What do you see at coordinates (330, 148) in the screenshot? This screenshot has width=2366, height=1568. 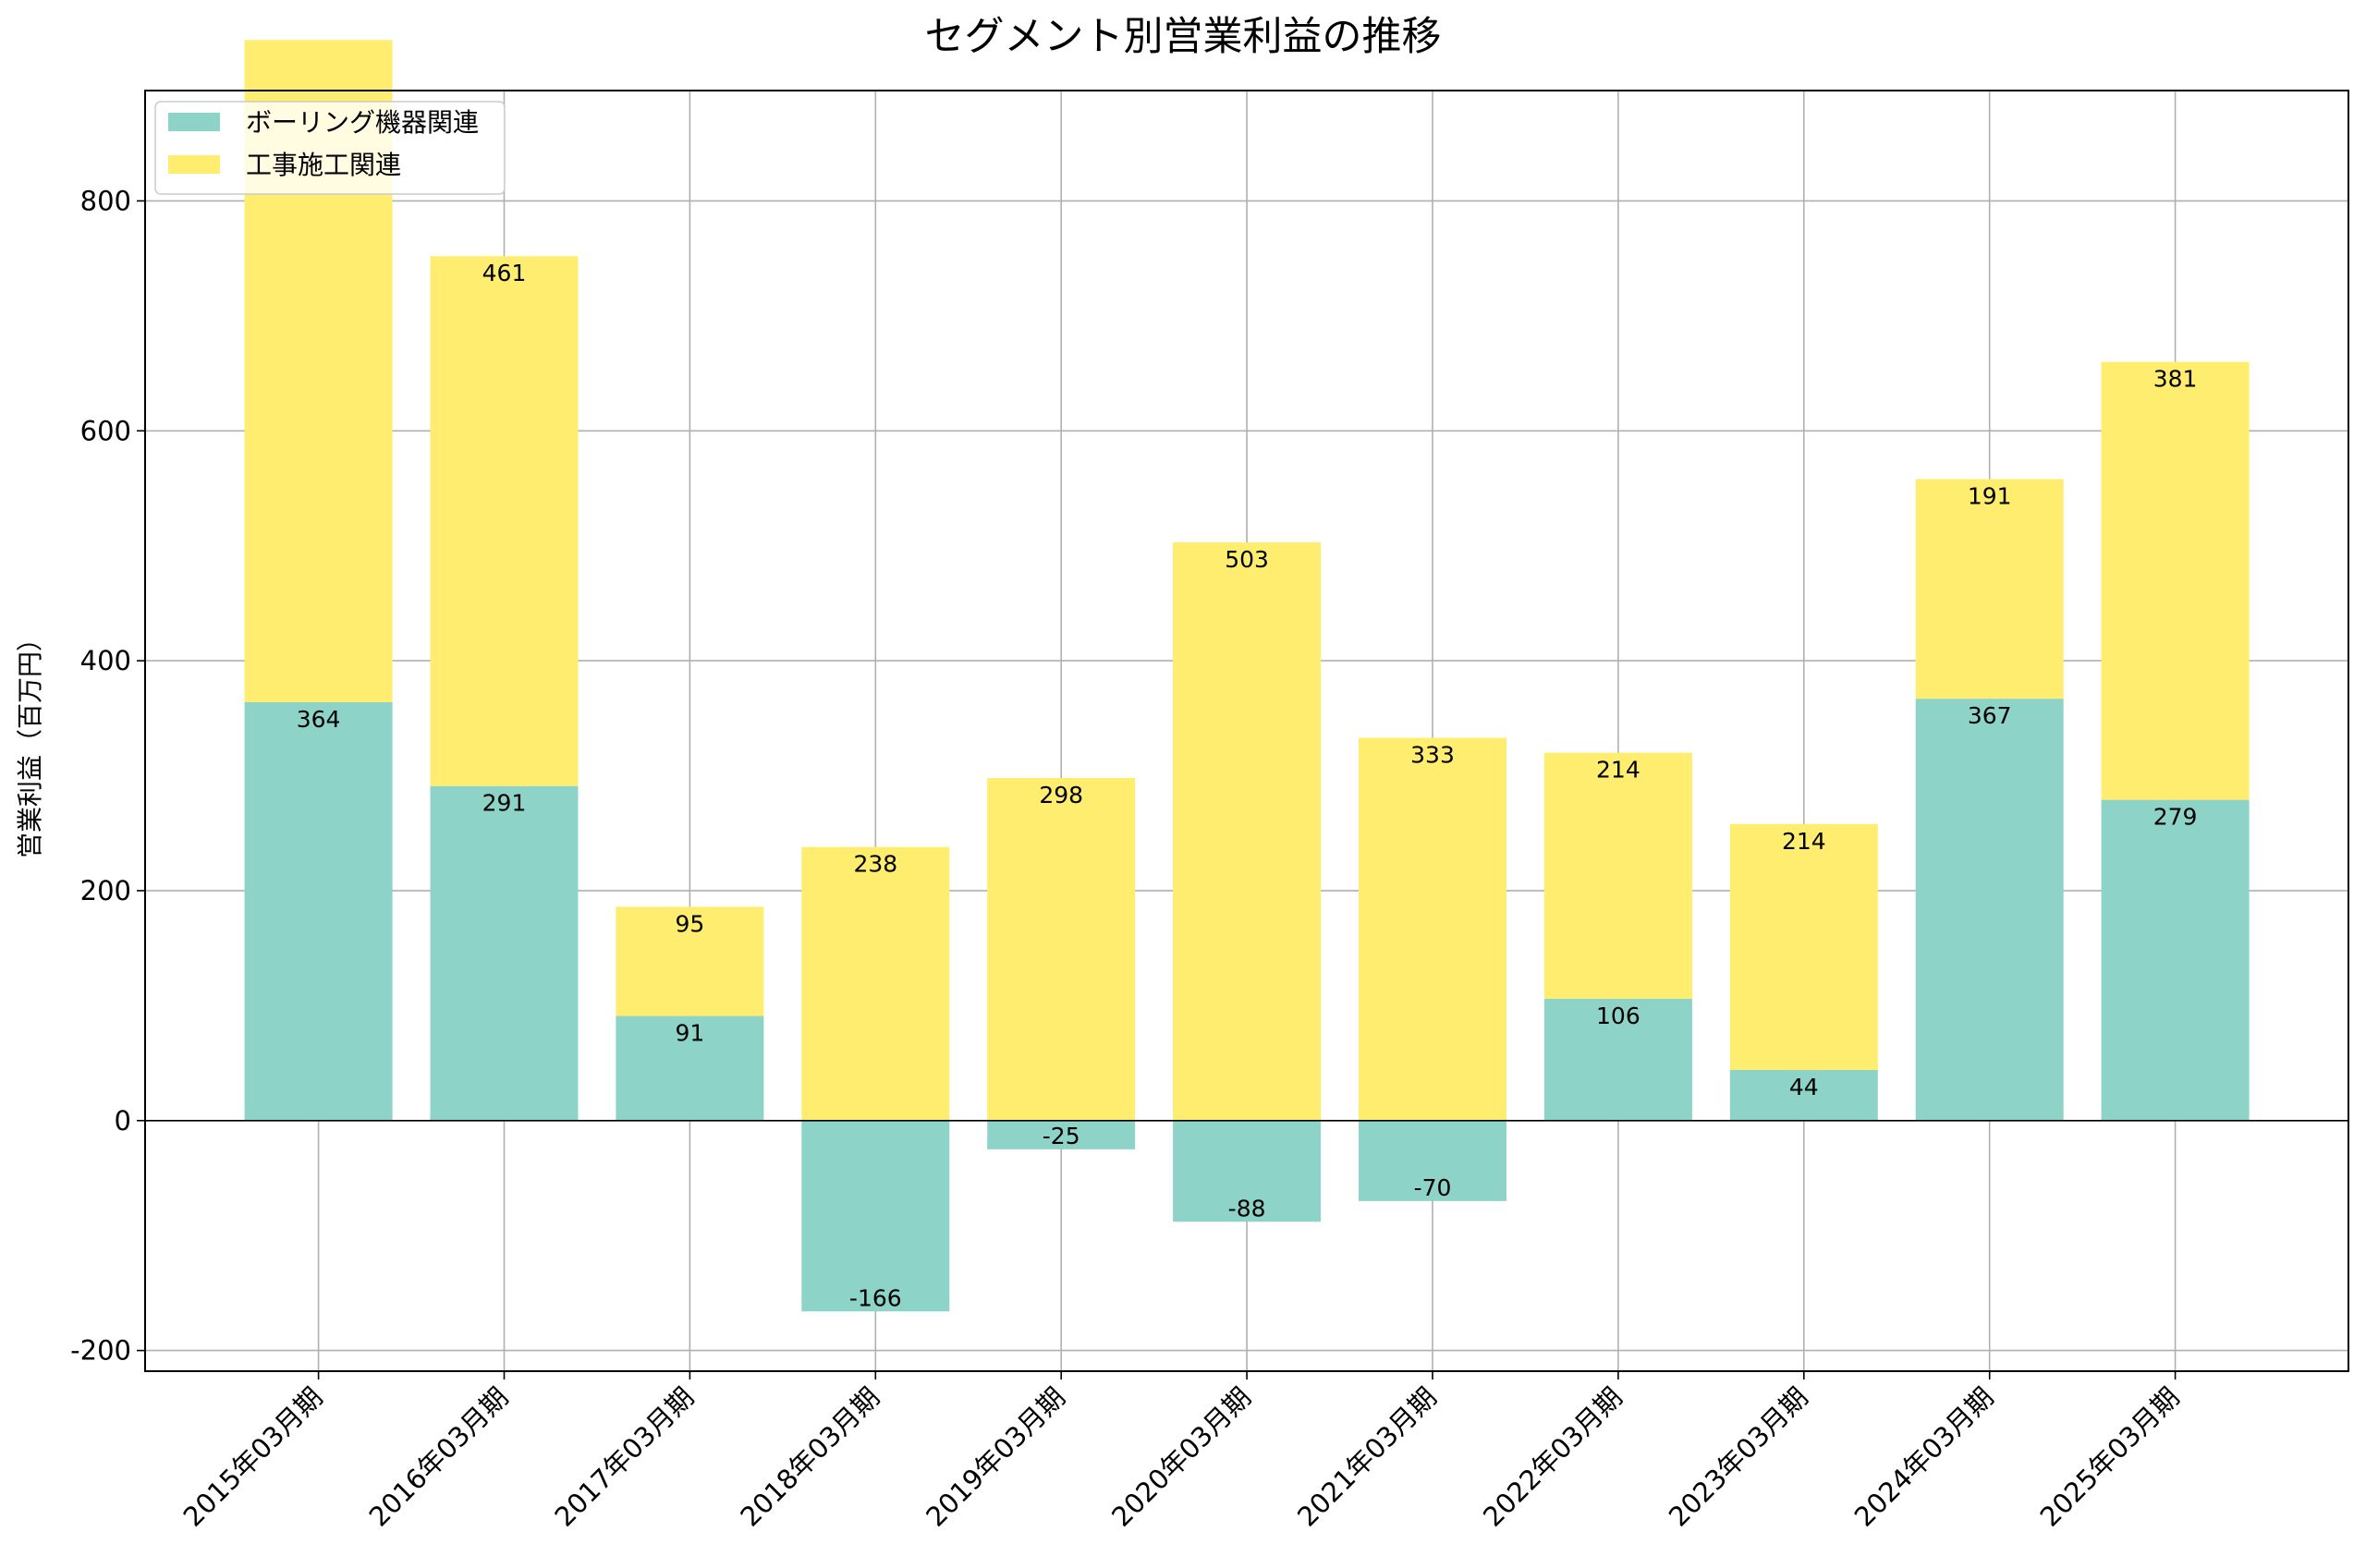 I see `legend-box` at bounding box center [330, 148].